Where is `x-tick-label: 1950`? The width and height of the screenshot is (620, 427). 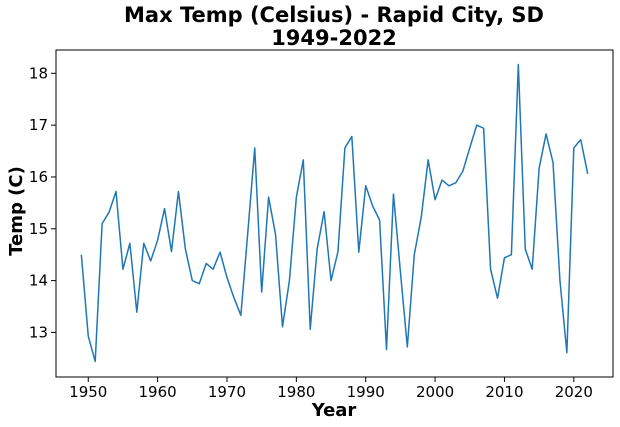 x-tick-label: 1950 is located at coordinates (88, 392).